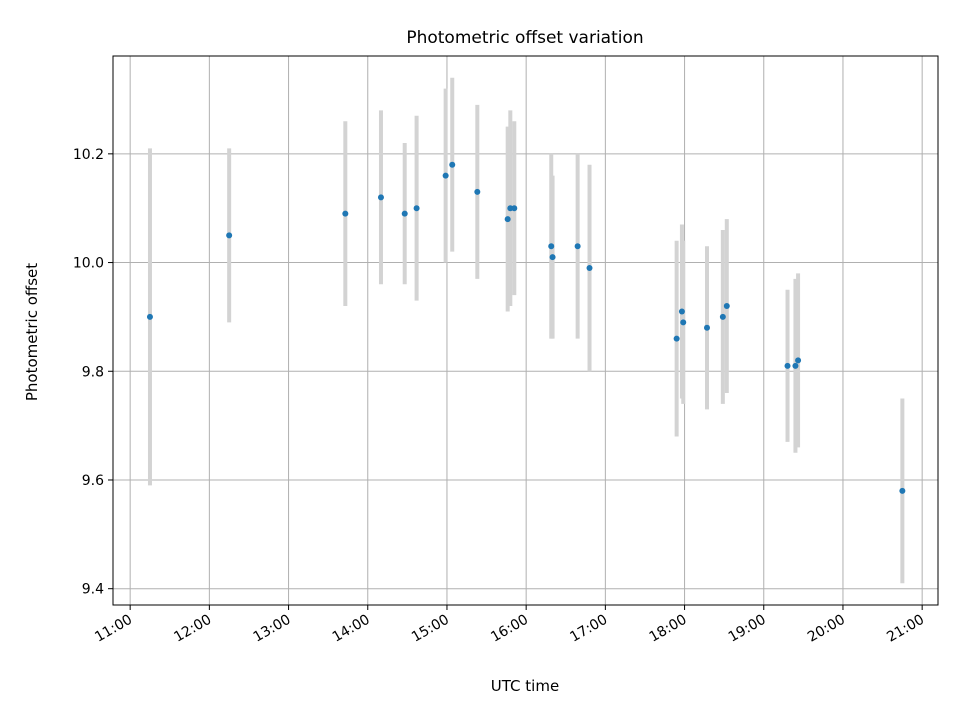 The height and width of the screenshot is (720, 960). What do you see at coordinates (524, 38) in the screenshot?
I see `chart-title: Photometric offset variation` at bounding box center [524, 38].